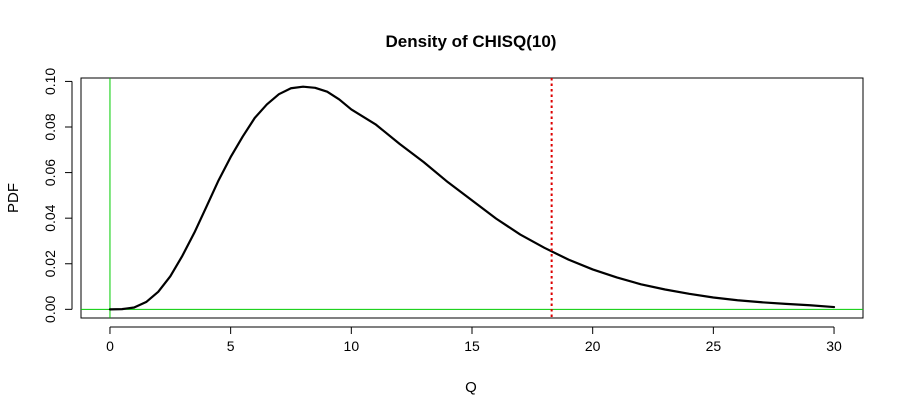 The height and width of the screenshot is (417, 905). I want to click on y-tick-label: 0.04, so click(50, 217).